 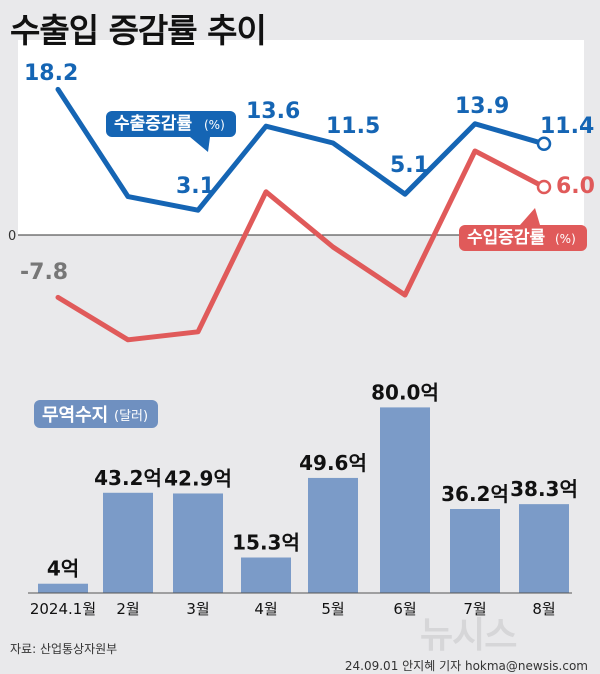 What do you see at coordinates (153, 124) in the screenshot?
I see `legend-export-name: 수출증감률` at bounding box center [153, 124].